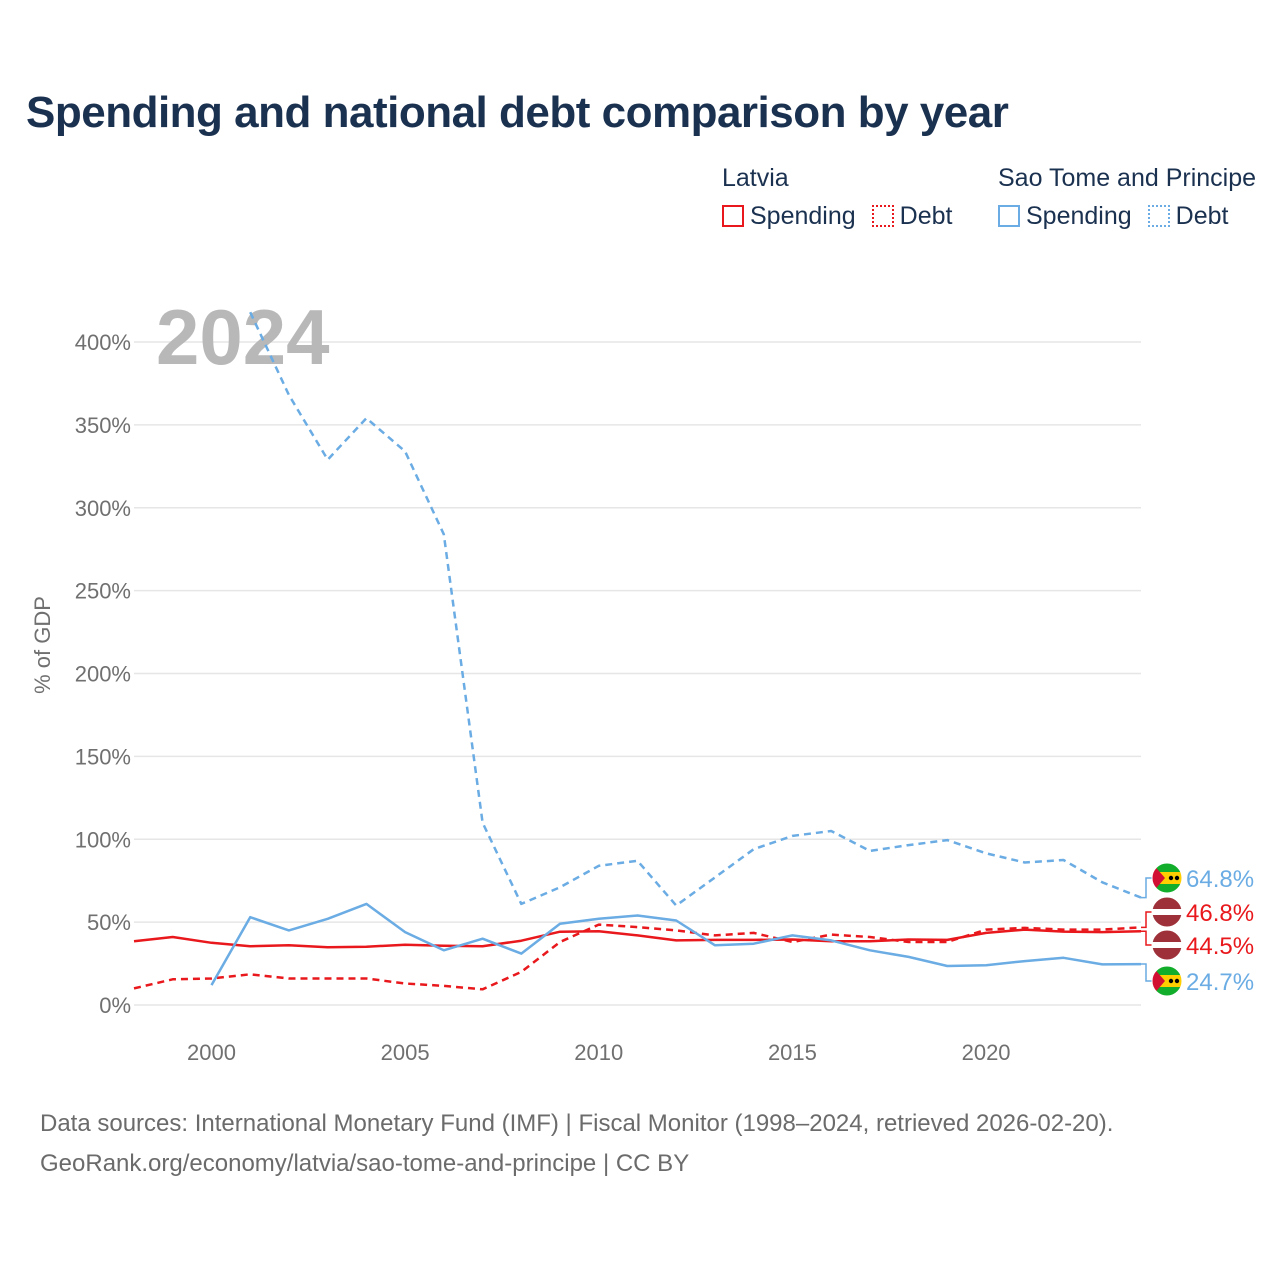 Image resolution: width=1280 pixels, height=1280 pixels. What do you see at coordinates (792, 1052) in the screenshot?
I see `x-tick-label: 2015` at bounding box center [792, 1052].